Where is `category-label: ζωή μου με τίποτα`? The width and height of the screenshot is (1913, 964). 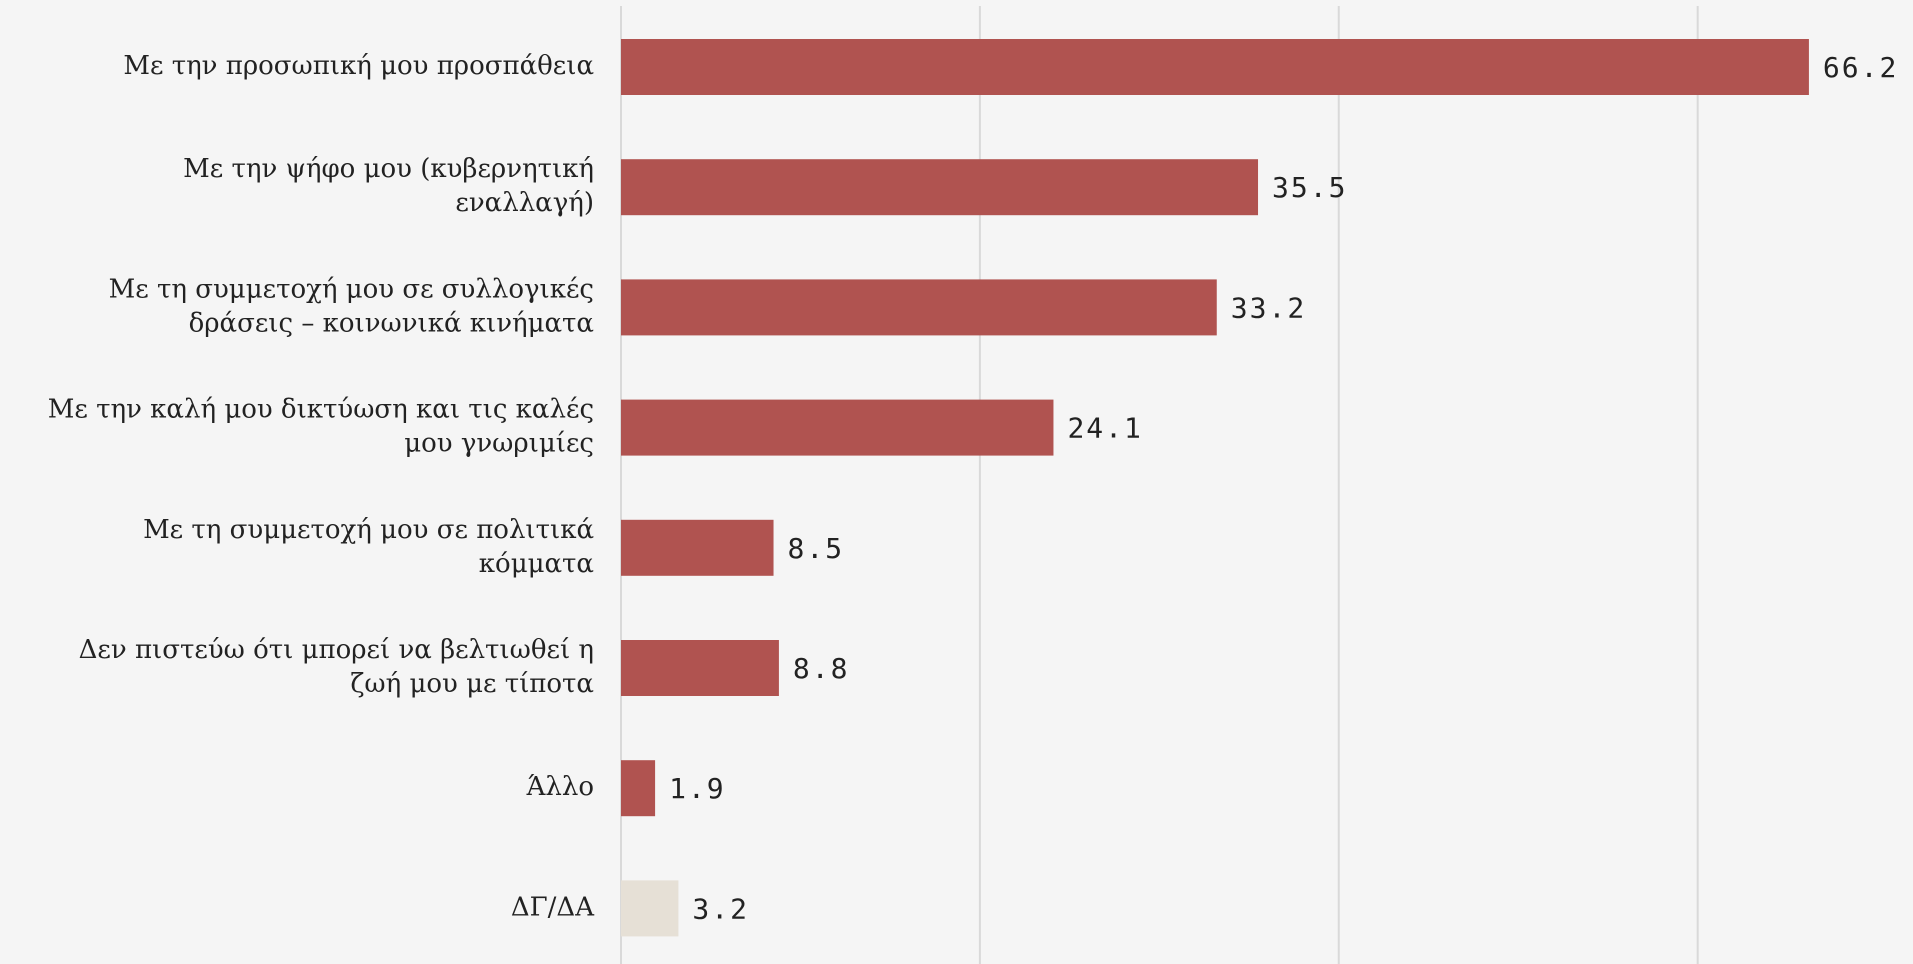 category-label: ζωή μου με τίποτα is located at coordinates (472, 684).